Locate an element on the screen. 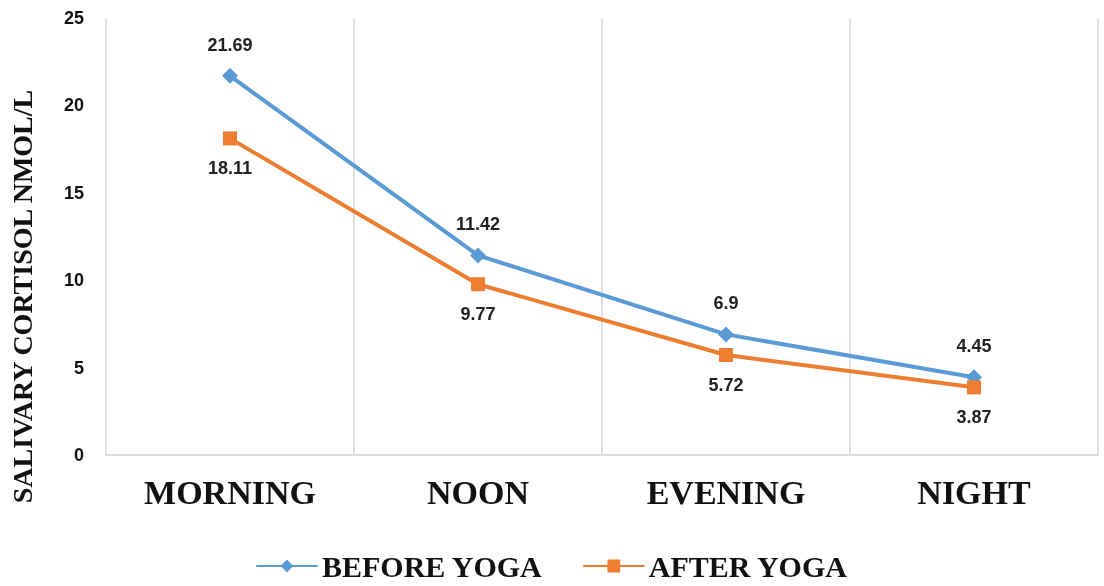  y-axis-title: SALIVARY CORTISOL NMOL/L is located at coordinates (22, 296).